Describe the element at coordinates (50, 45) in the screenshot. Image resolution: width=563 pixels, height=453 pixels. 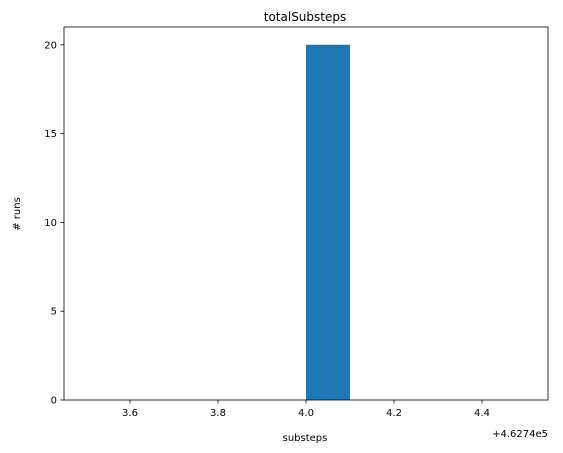
I see `y-tick-label: 20` at that location.